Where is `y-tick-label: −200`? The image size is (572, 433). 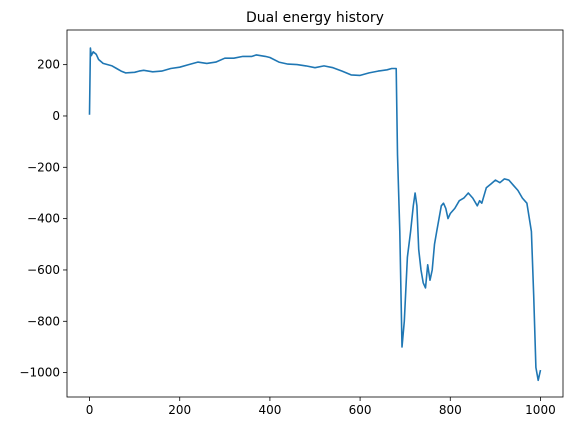
y-tick-label: −200 is located at coordinates (43, 167).